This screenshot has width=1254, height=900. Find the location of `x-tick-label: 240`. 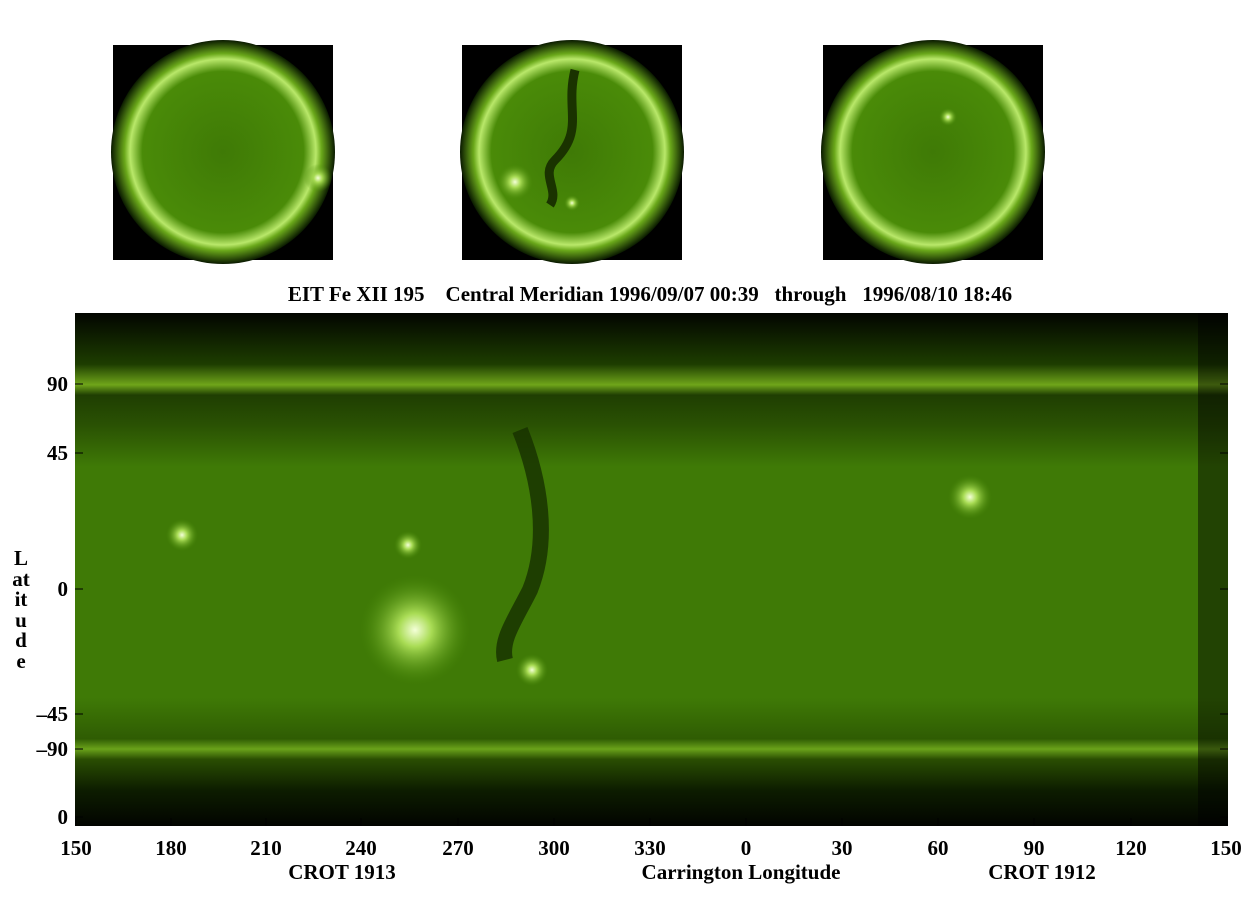

x-tick-label: 240 is located at coordinates (361, 848).